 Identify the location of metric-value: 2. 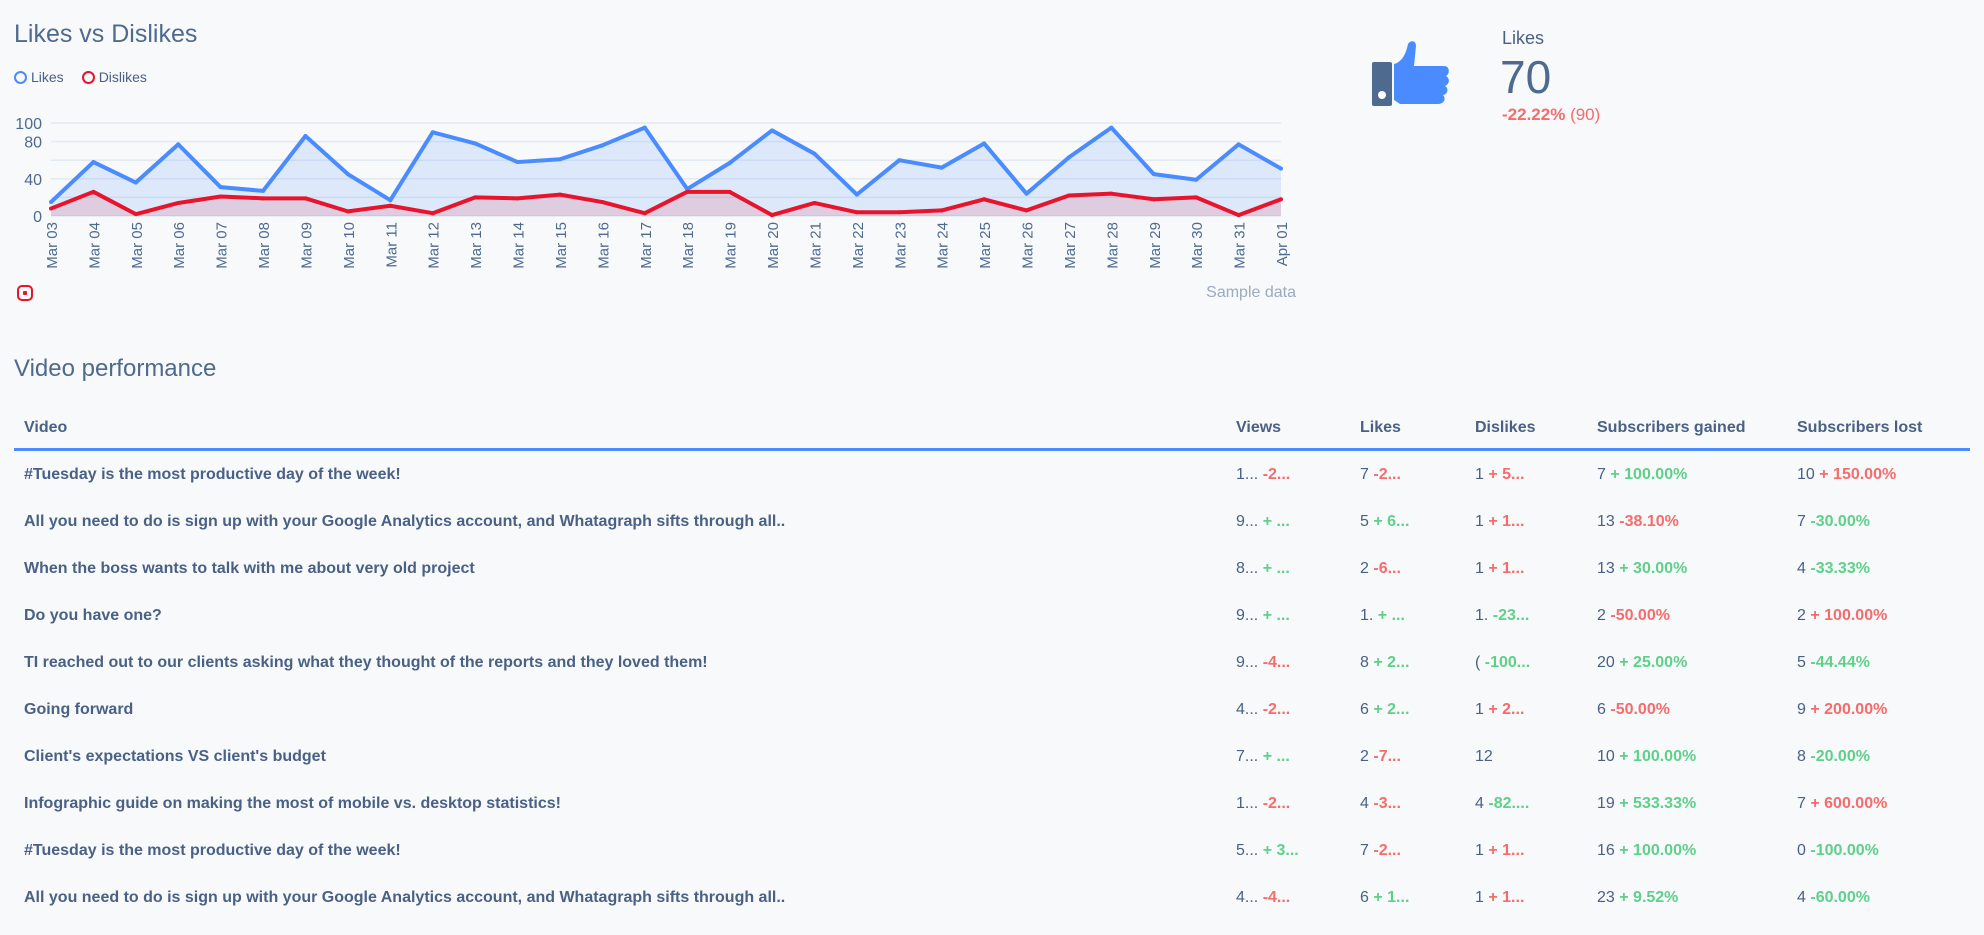
(1801, 615).